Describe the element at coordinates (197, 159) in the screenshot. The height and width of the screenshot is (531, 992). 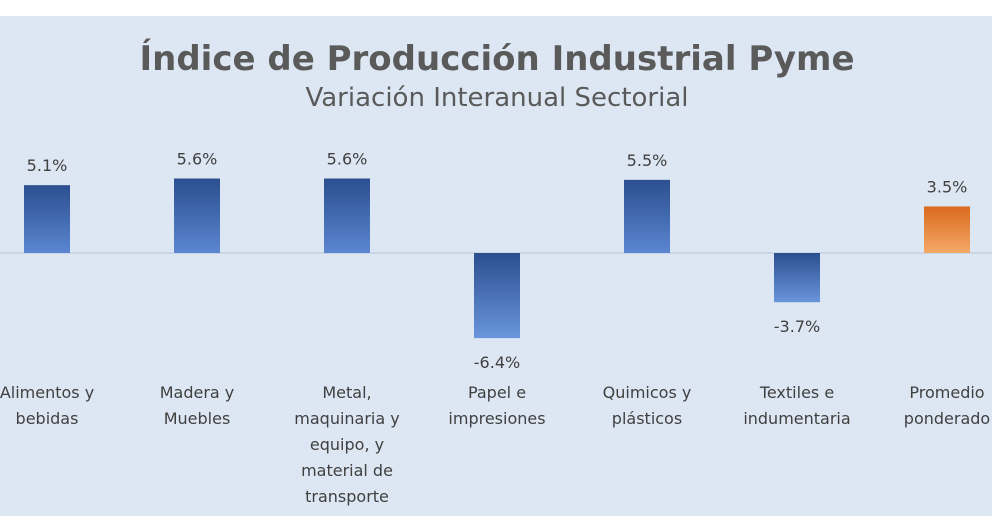
I see `data-label-1: 5.6%` at that location.